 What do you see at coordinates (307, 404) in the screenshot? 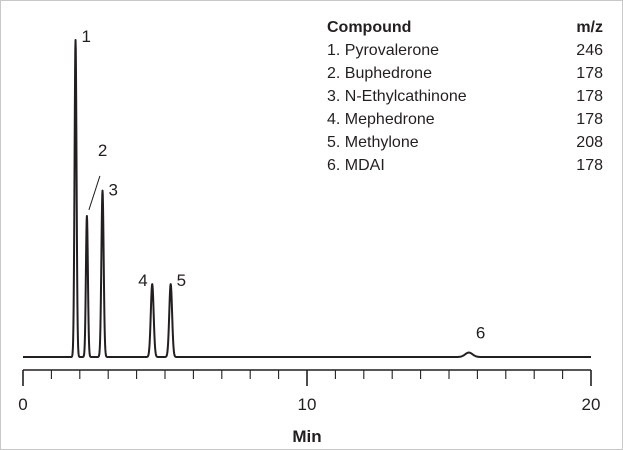
I see `x-tick-label: 10` at bounding box center [307, 404].